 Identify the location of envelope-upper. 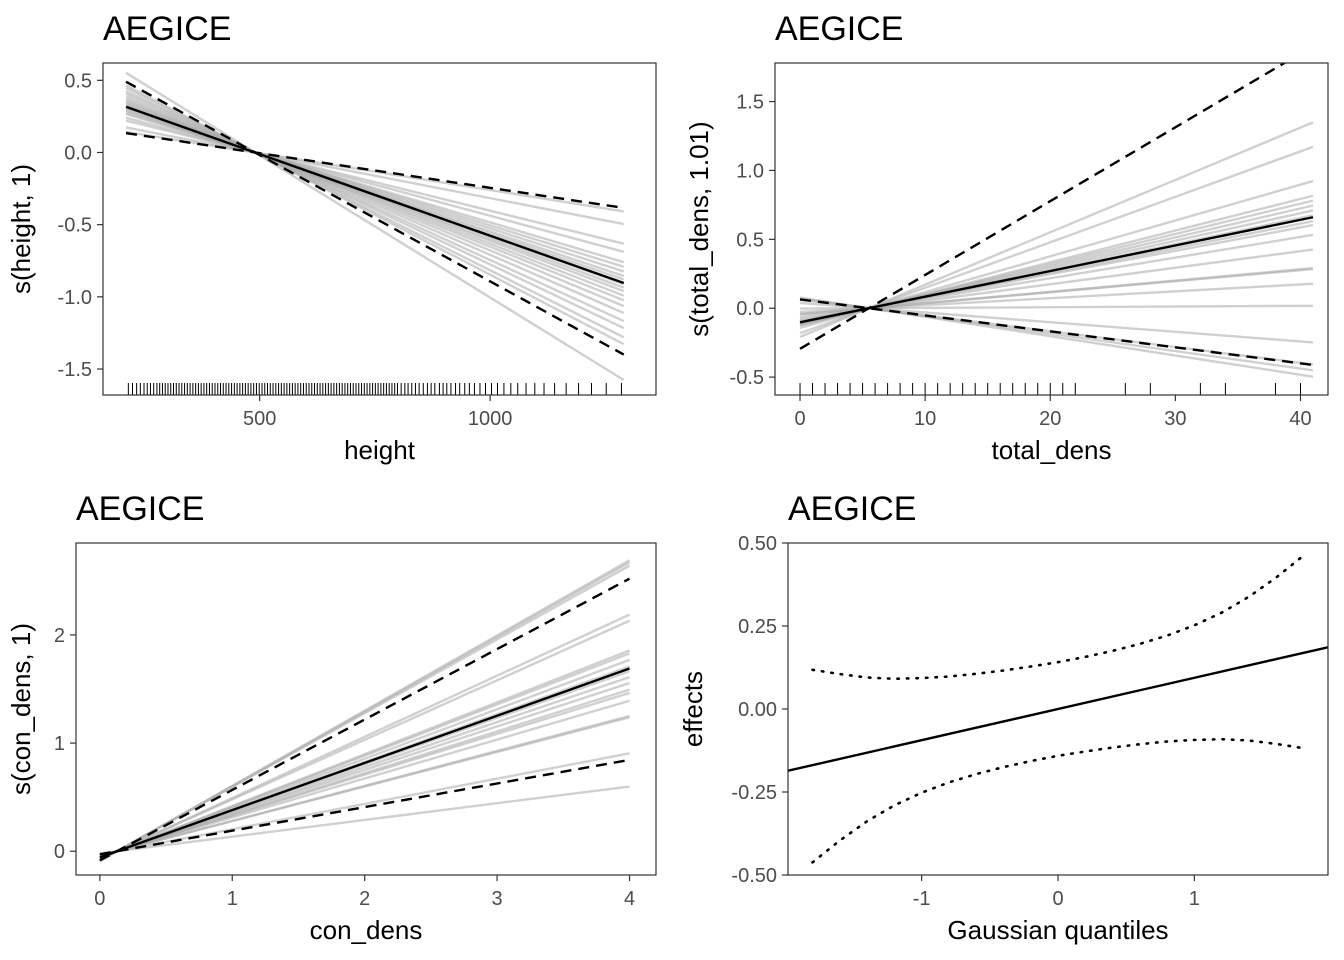
(1058, 617).